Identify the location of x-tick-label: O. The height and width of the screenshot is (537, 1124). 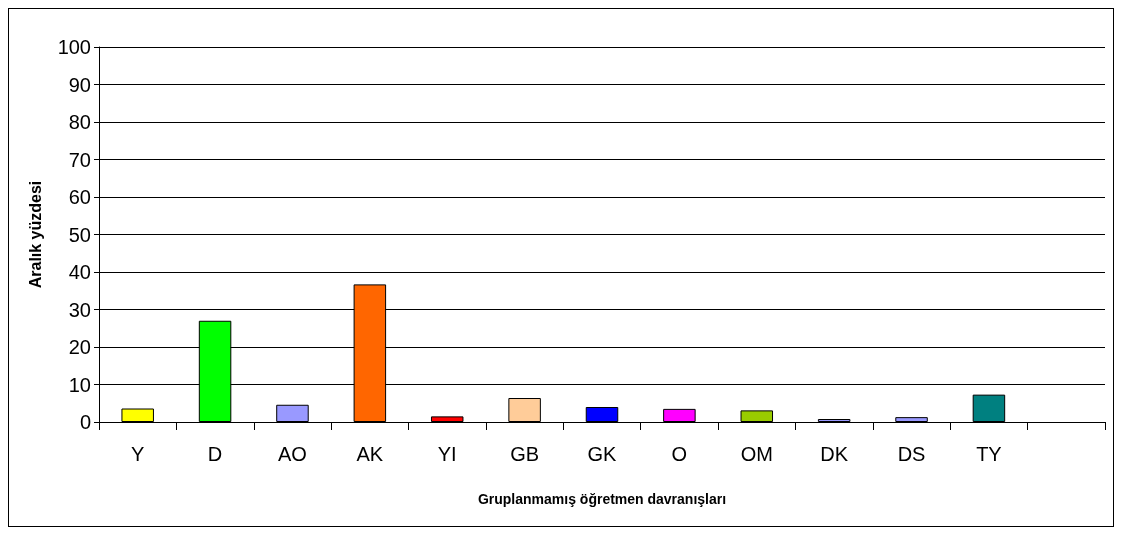
(679, 454).